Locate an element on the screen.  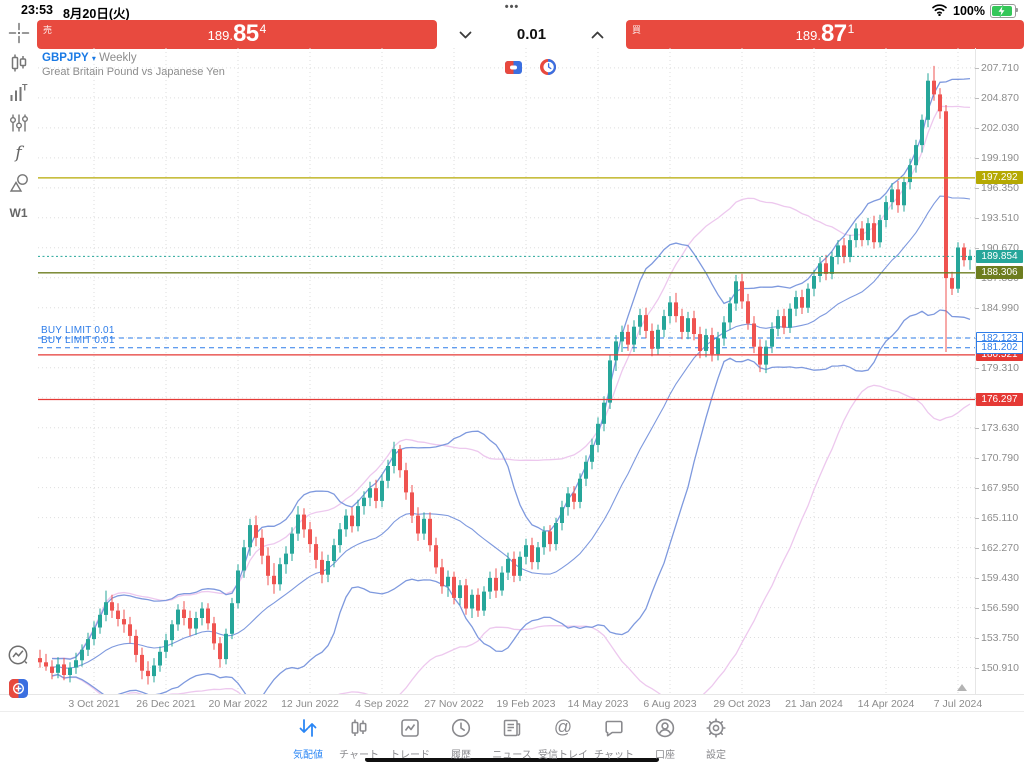
price-axis-label: 176.470 is located at coordinates (1000, 397).